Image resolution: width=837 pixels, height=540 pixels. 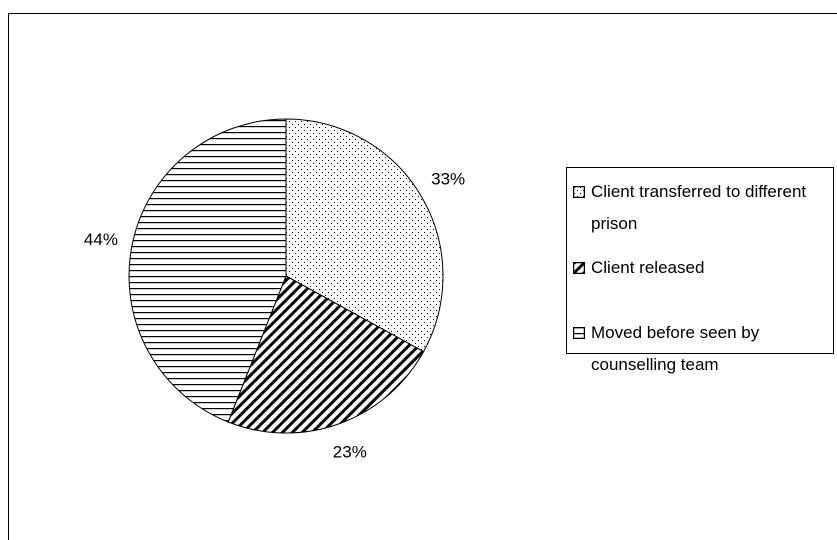 I want to click on legend-label: Client transferred to different prison, so click(x=699, y=207).